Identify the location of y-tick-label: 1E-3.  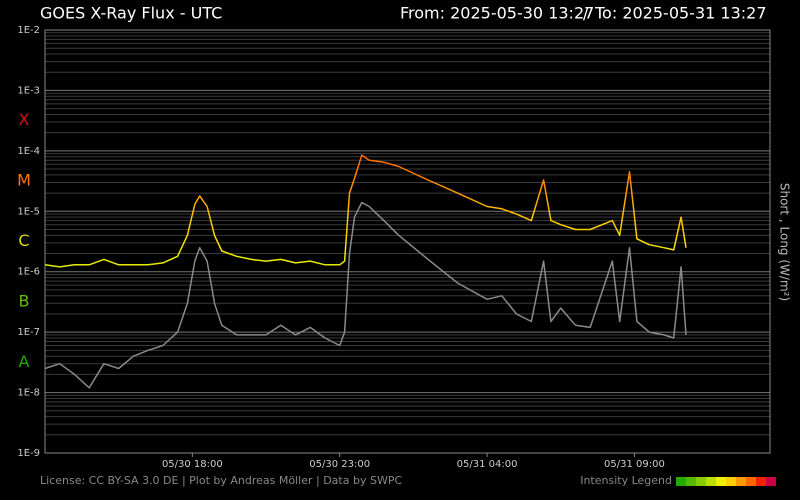
(28, 90).